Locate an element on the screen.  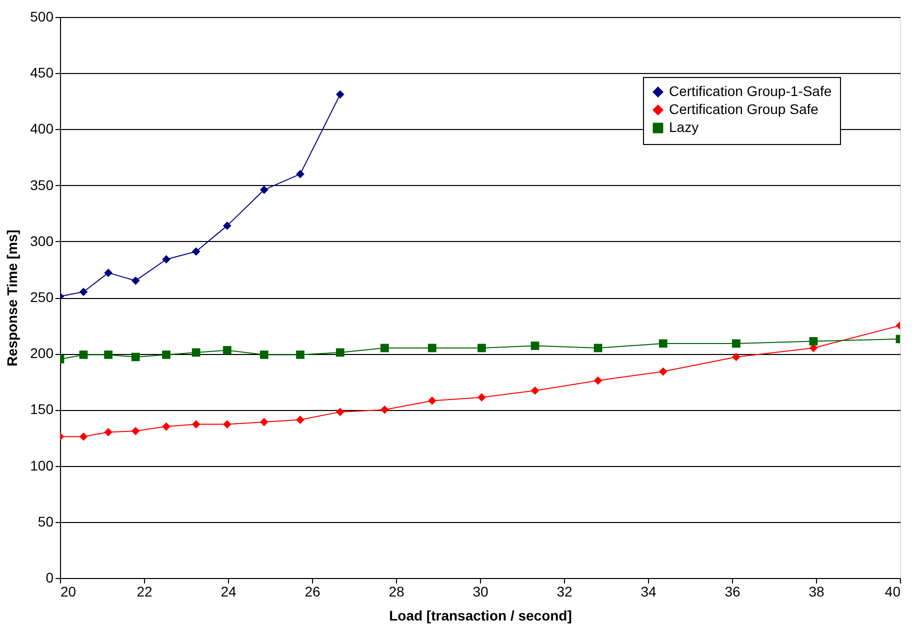
x-tick-label: 36 is located at coordinates (732, 592).